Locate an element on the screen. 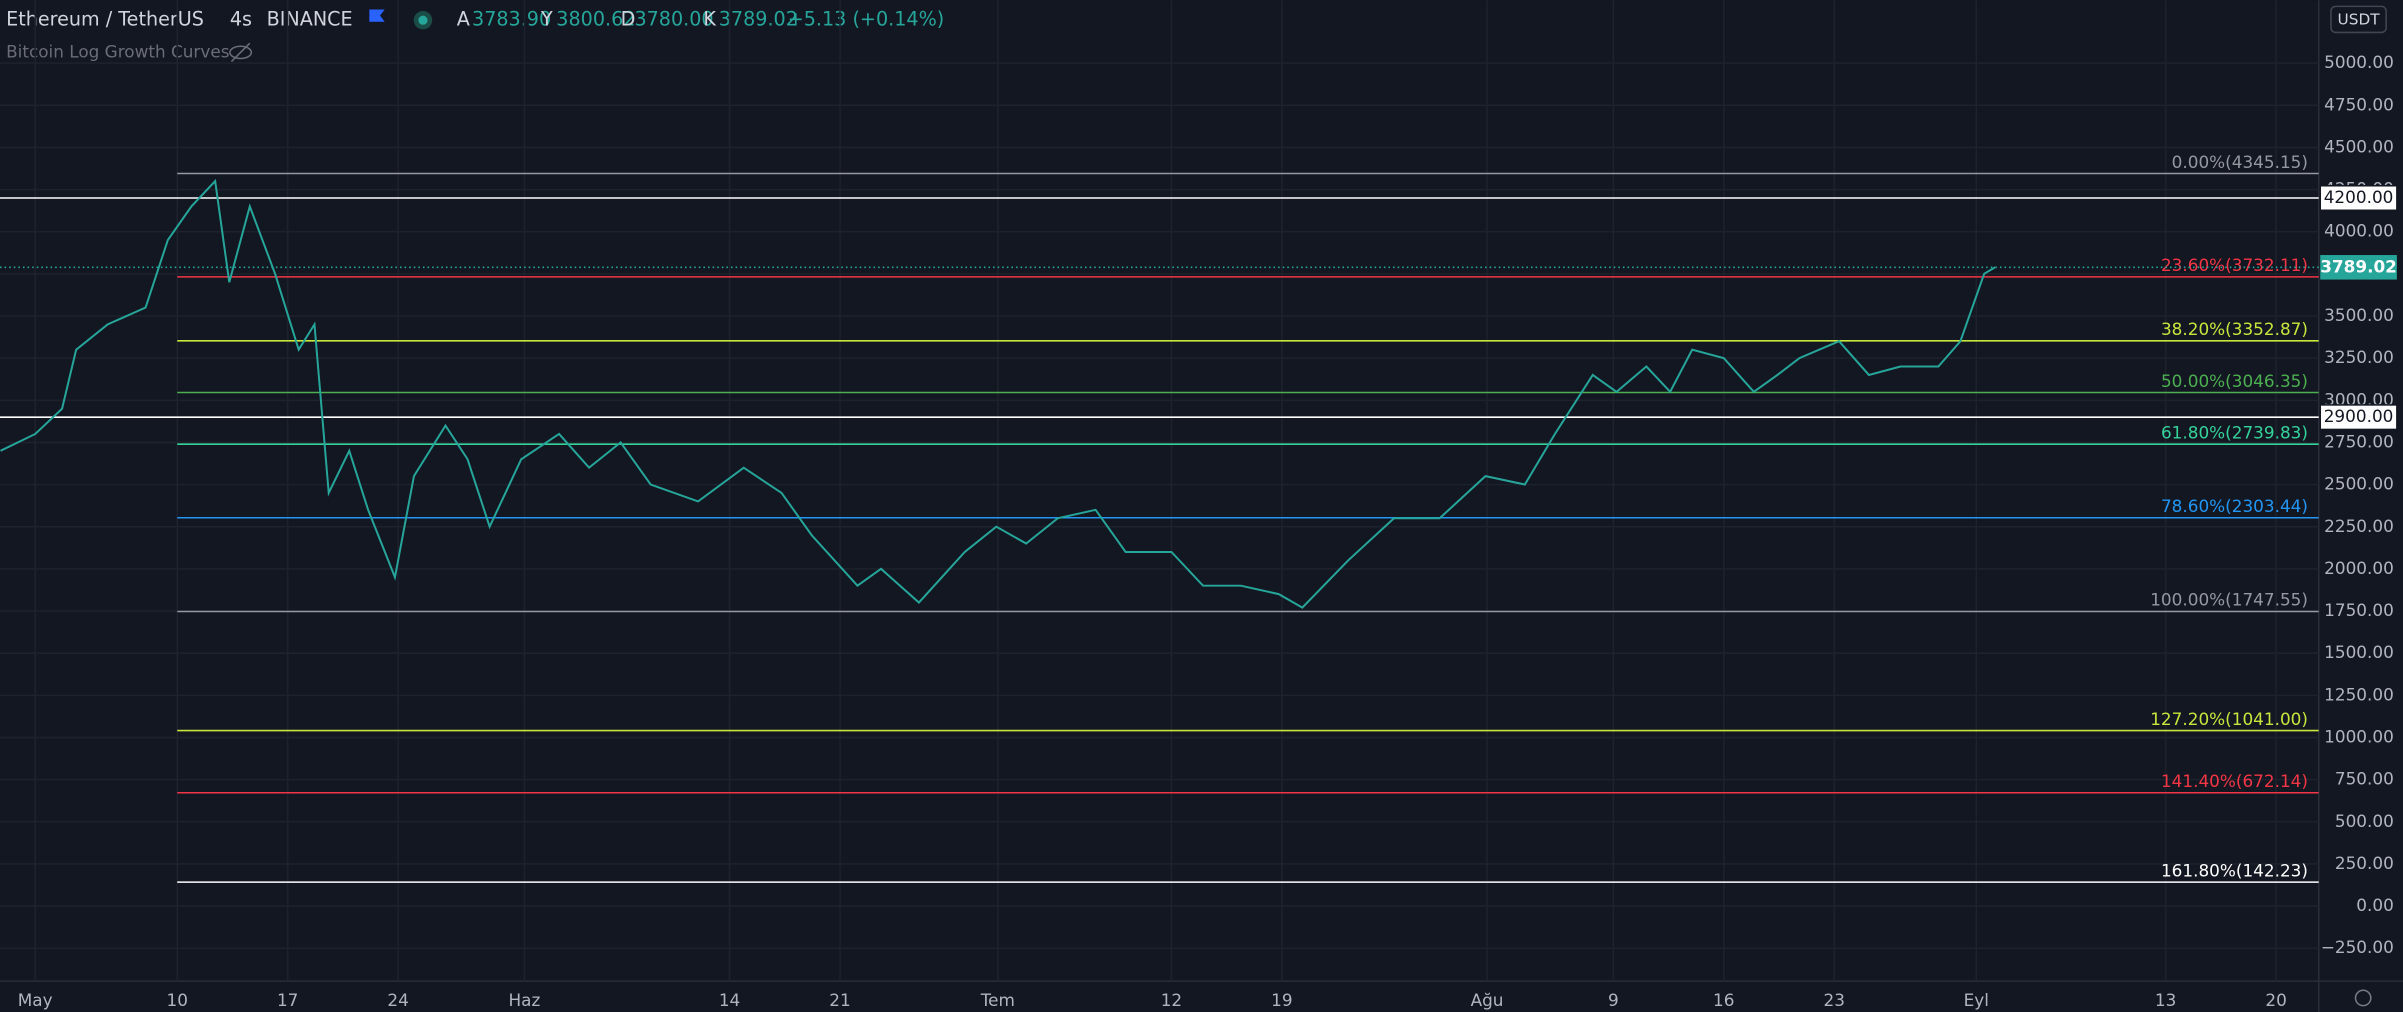 This screenshot has height=1012, width=2403. y-tick-label: 3250.00 is located at coordinates (2359, 357).